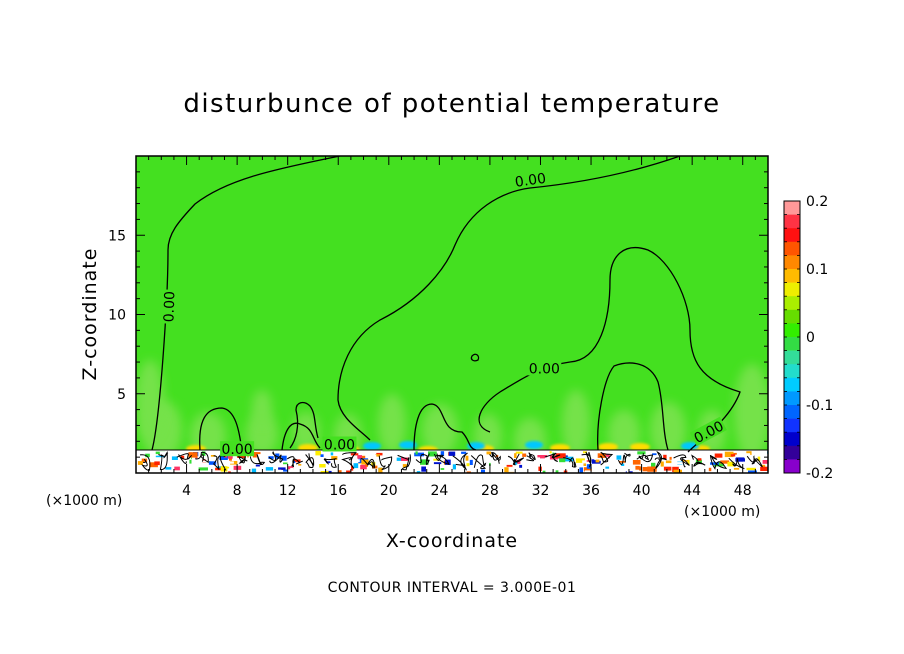 Image resolution: width=904 pixels, height=654 pixels. What do you see at coordinates (452, 588) in the screenshot?
I see `contour-interval-note: CONTOUR INTERVAL = 3.000E-01` at bounding box center [452, 588].